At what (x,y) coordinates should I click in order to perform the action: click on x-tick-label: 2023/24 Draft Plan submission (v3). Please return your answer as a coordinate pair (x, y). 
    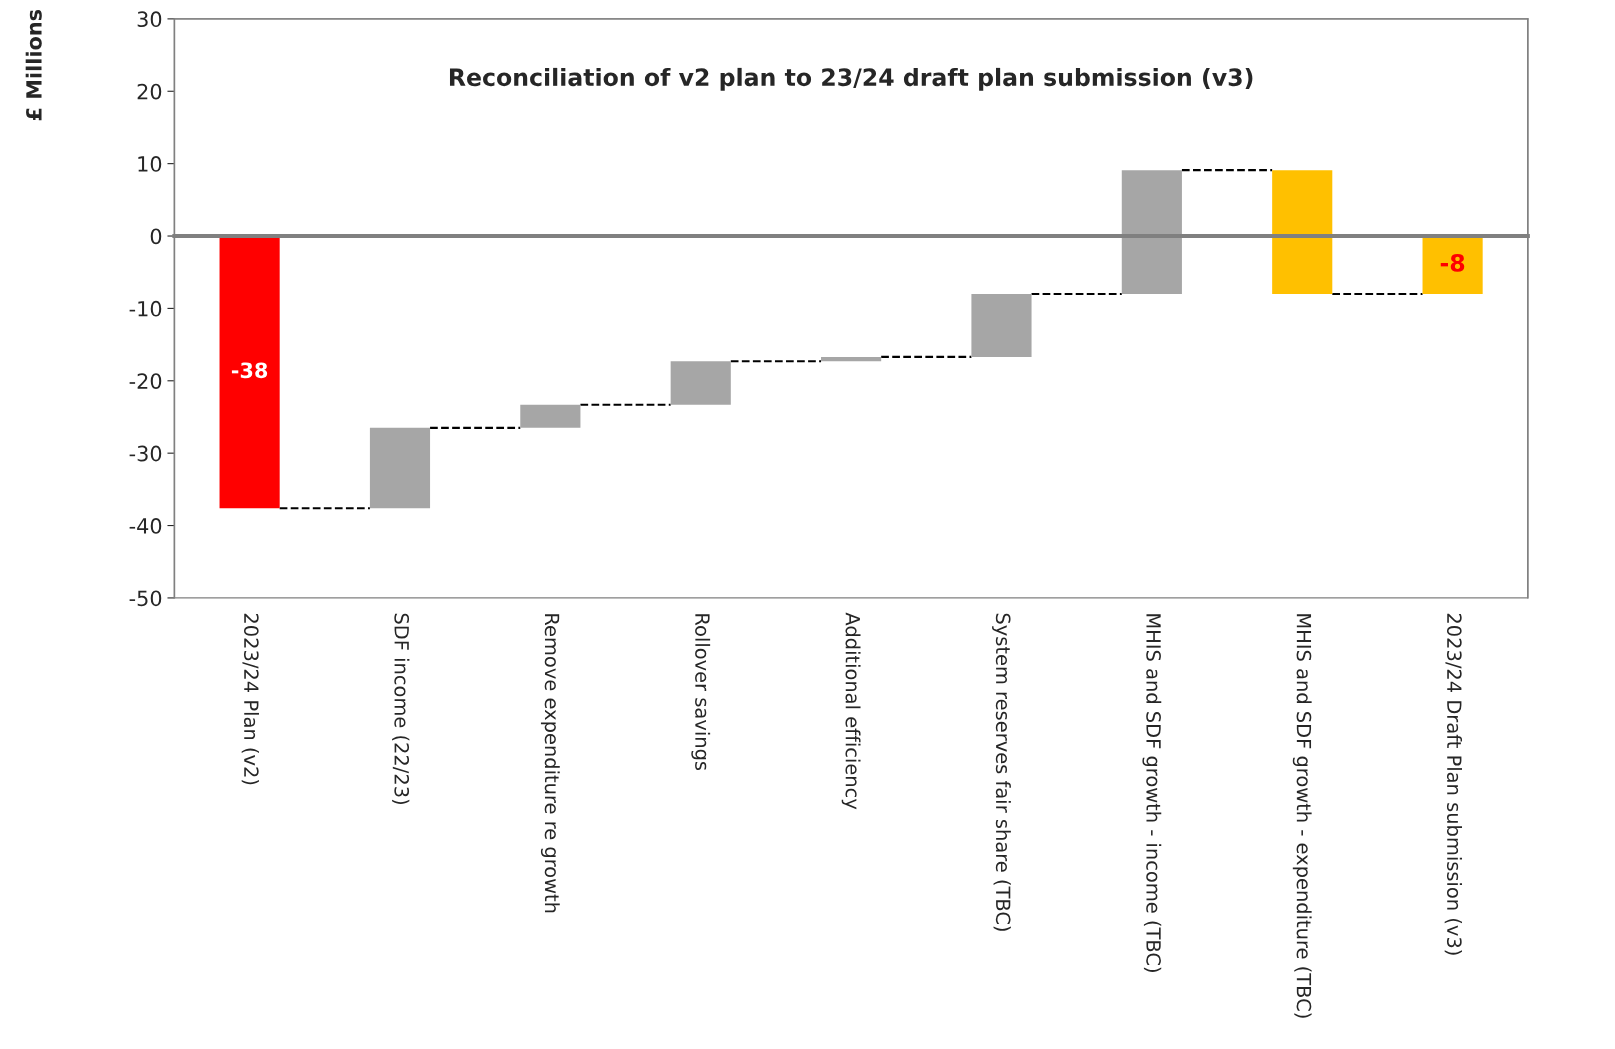
    Looking at the image, I should click on (1453, 784).